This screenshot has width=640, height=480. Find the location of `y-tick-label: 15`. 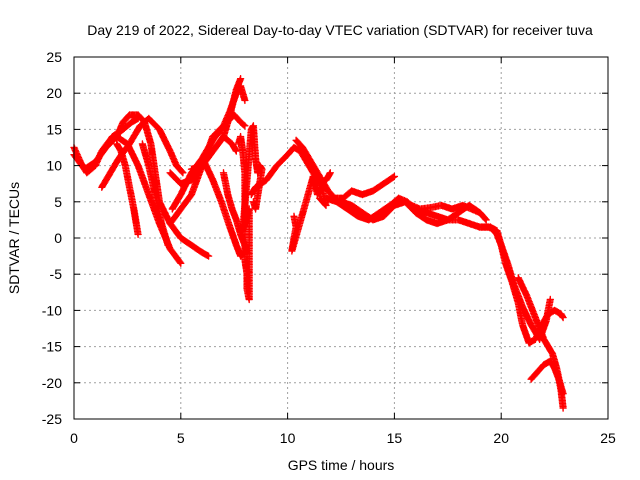

y-tick-label: 15 is located at coordinates (54, 129).